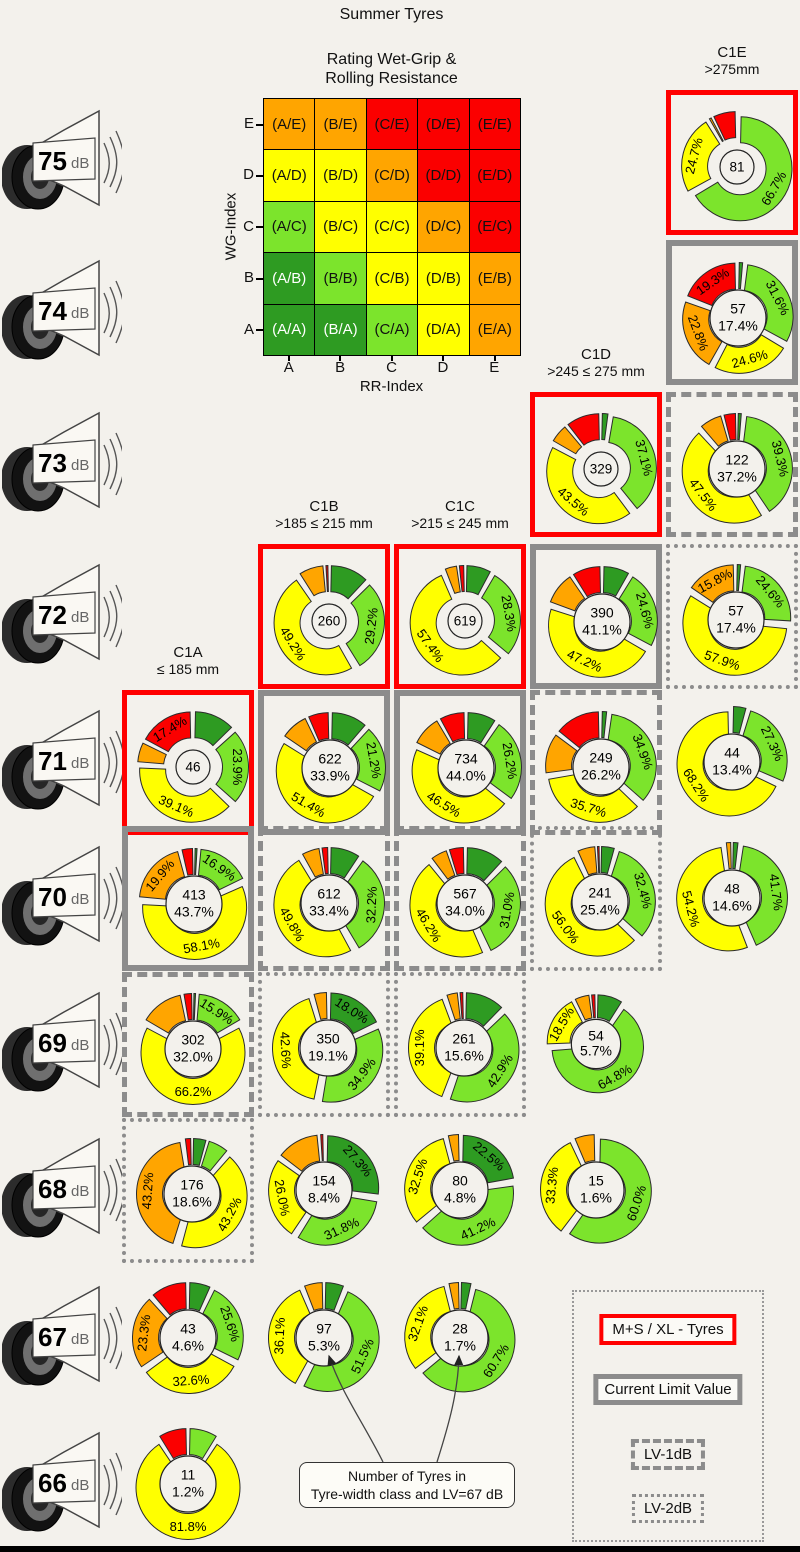 The image size is (800, 1552). I want to click on class-header-C1C: C1C >215 ≤ 245 mm, so click(460, 515).